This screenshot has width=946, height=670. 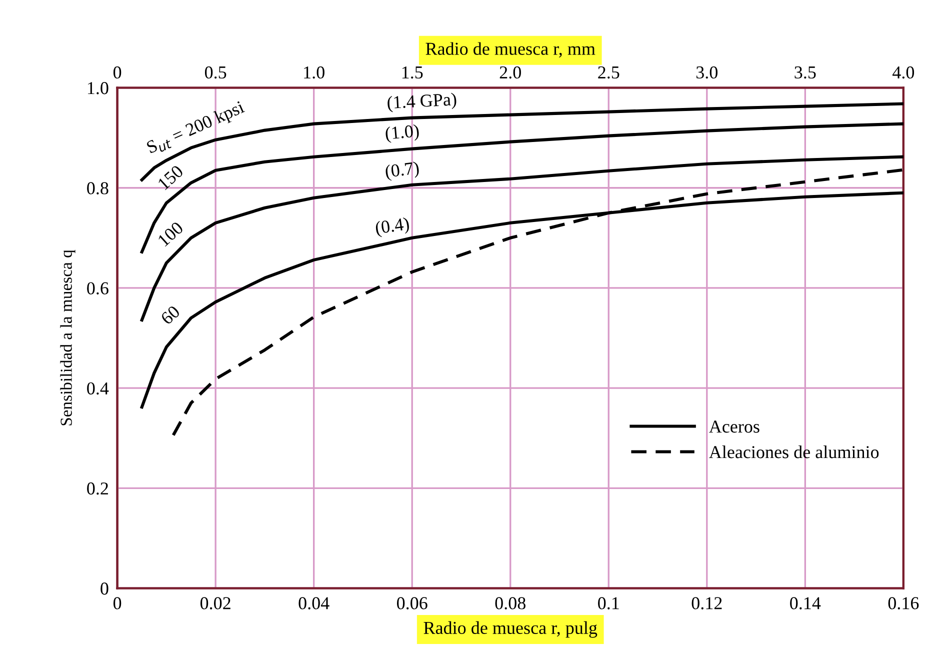 What do you see at coordinates (412, 72) in the screenshot?
I see `x2-tick-label: 1.5` at bounding box center [412, 72].